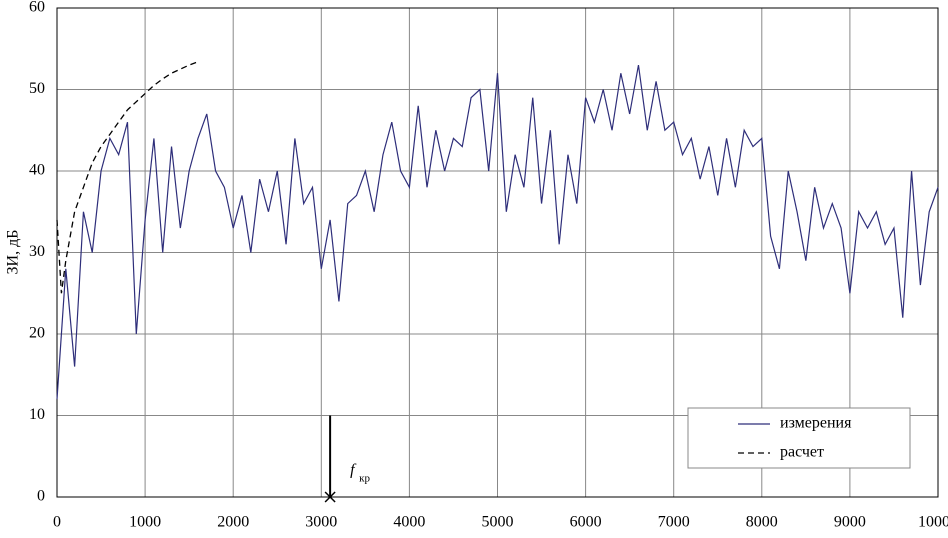 The width and height of the screenshot is (948, 538). Describe the element at coordinates (353, 470) in the screenshot. I see `annotation-label: f` at that location.